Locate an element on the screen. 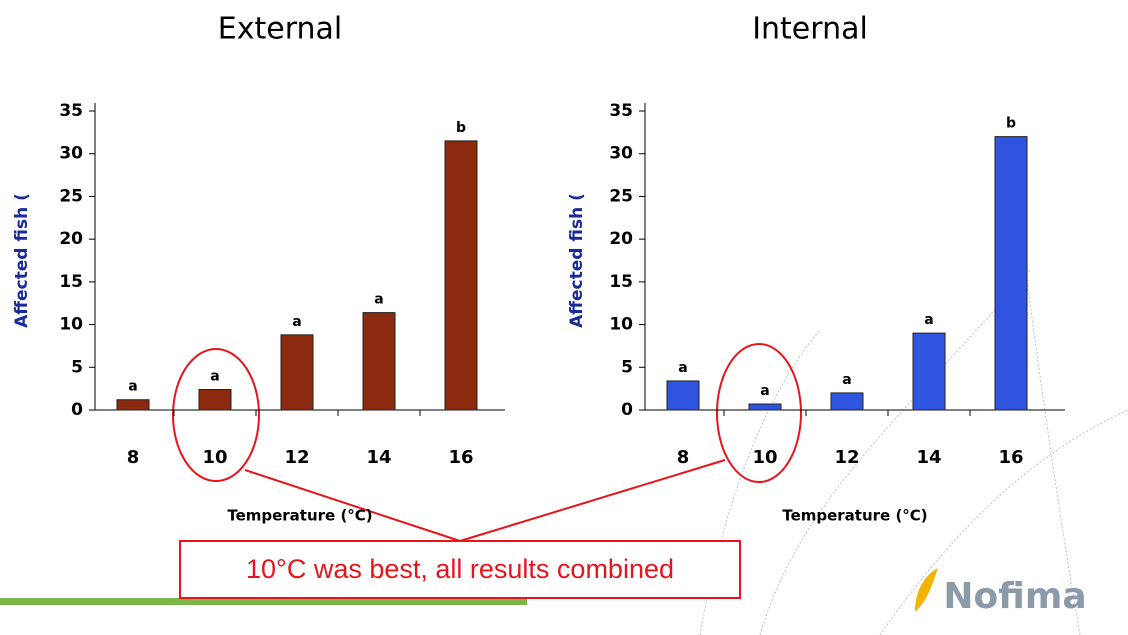 The width and height of the screenshot is (1128, 635). chart-title: Internal is located at coordinates (810, 29).